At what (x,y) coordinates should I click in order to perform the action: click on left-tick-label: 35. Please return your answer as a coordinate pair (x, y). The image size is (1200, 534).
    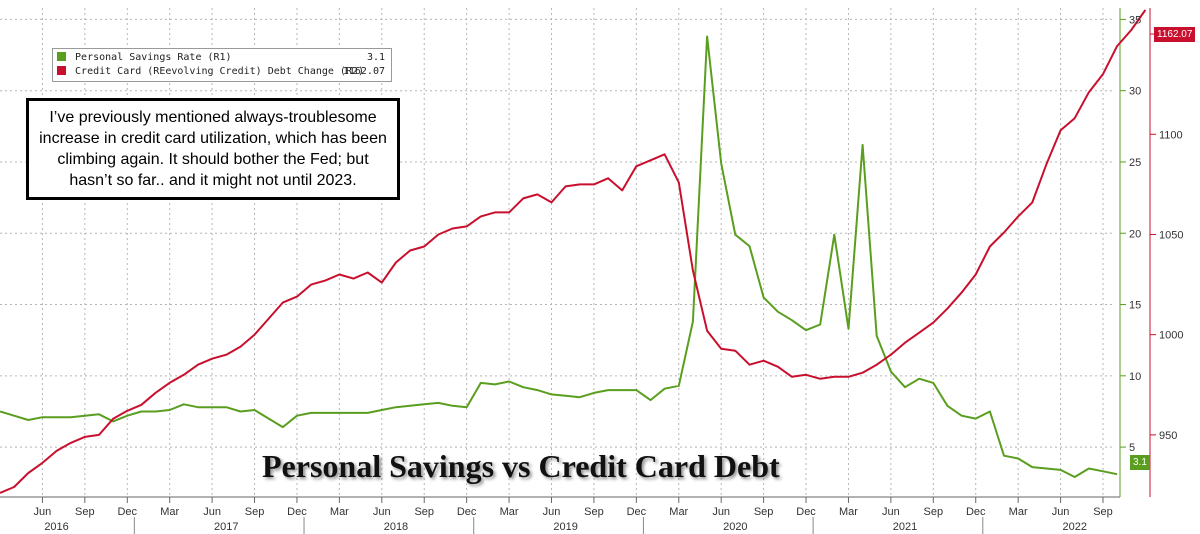
    Looking at the image, I should click on (1135, 20).